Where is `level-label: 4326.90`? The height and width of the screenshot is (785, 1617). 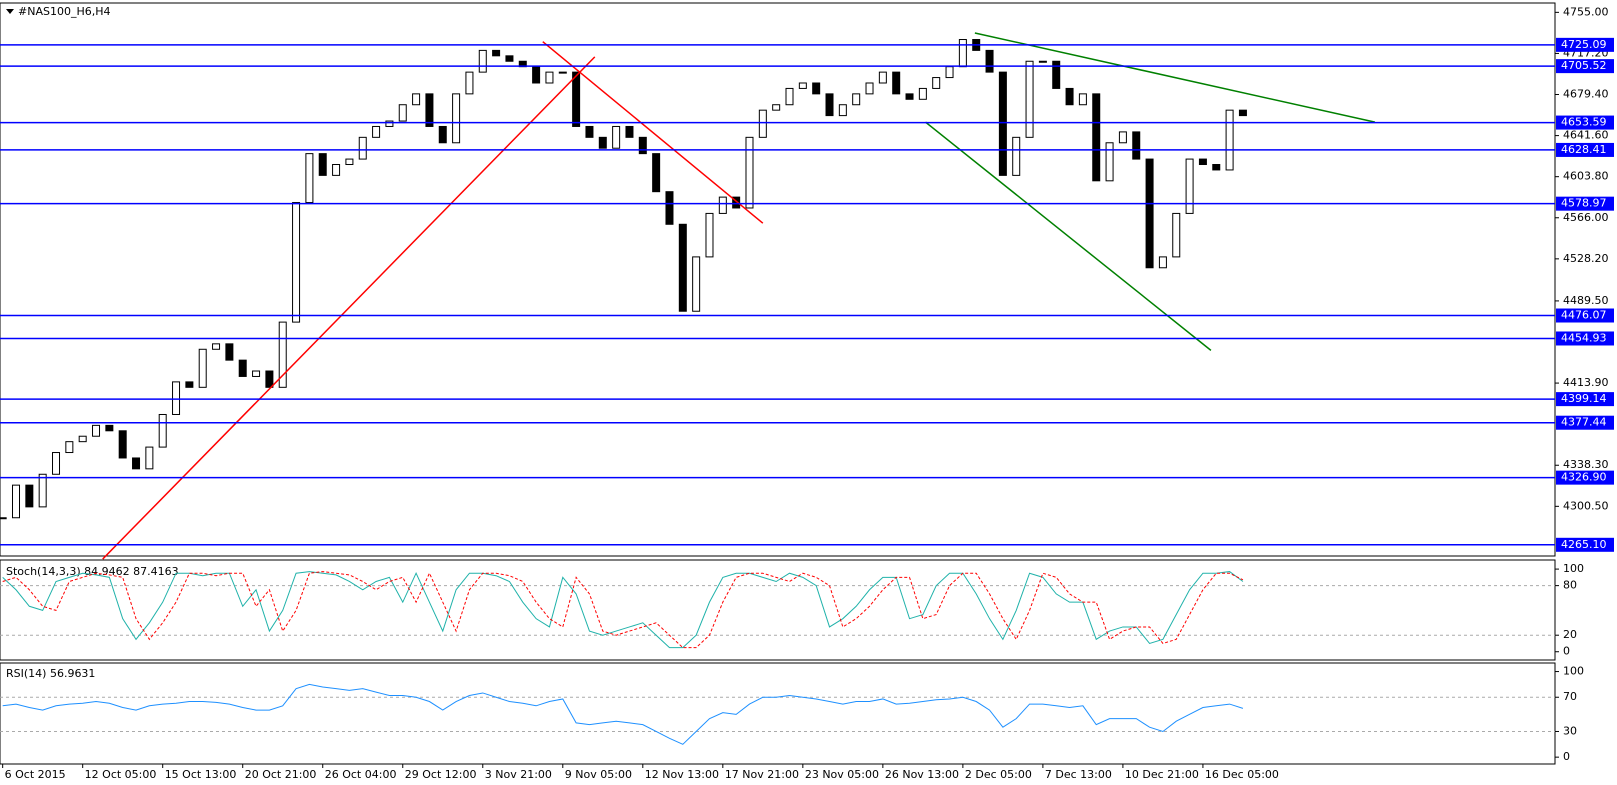
level-label: 4326.90 is located at coordinates (1584, 477).